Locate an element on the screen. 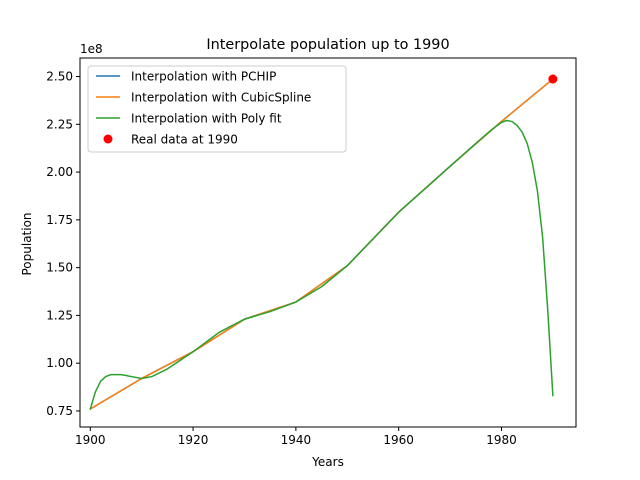 The width and height of the screenshot is (640, 480). x-tick-label: 1980 is located at coordinates (501, 440).